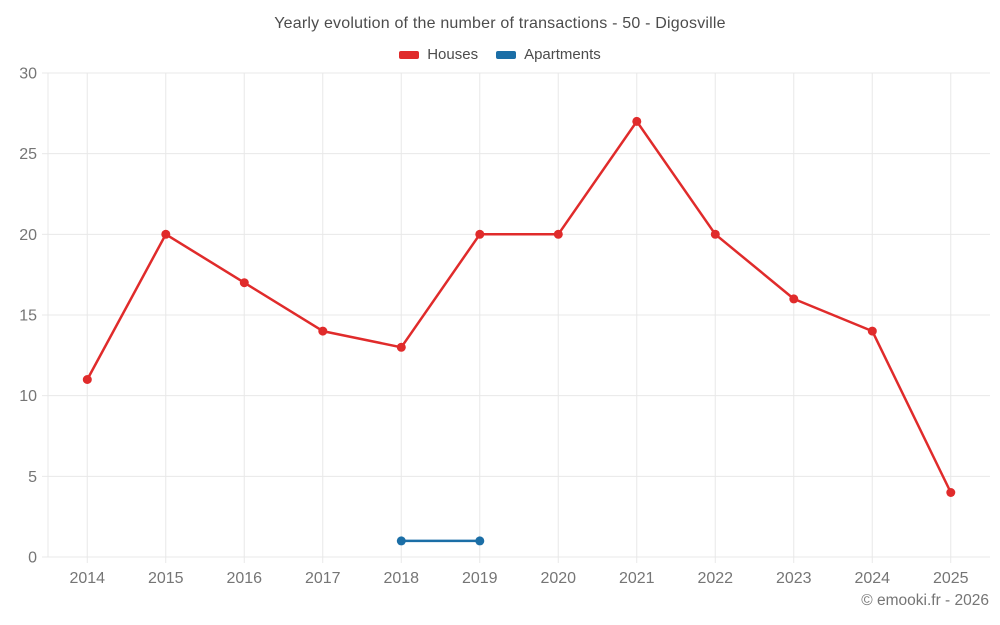  I want to click on legend-item-apartments: Apartments, so click(548, 54).